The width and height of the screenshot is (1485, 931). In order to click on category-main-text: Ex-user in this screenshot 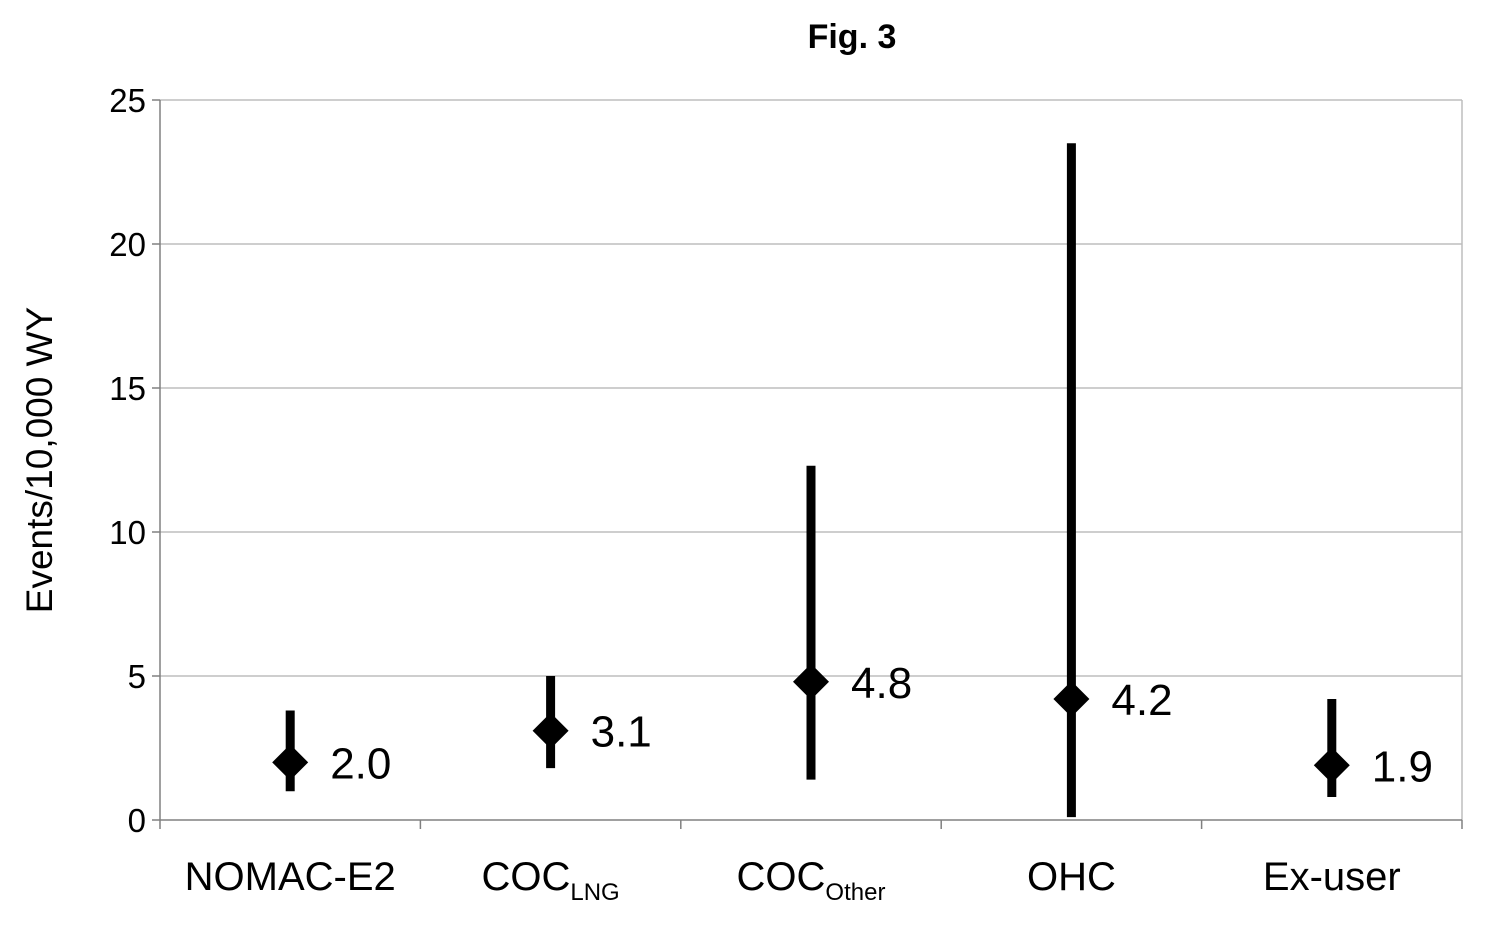, I will do `click(1332, 877)`.